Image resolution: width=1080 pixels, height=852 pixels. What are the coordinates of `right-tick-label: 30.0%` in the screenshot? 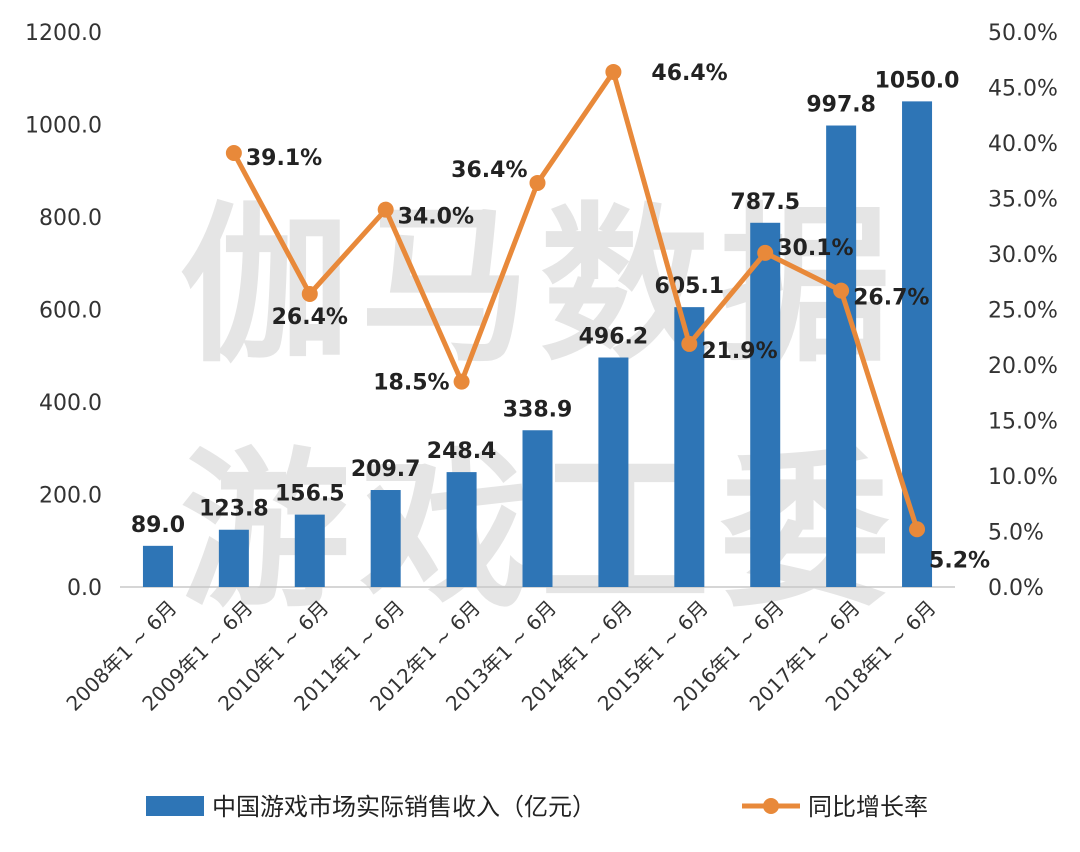 It's located at (1023, 255).